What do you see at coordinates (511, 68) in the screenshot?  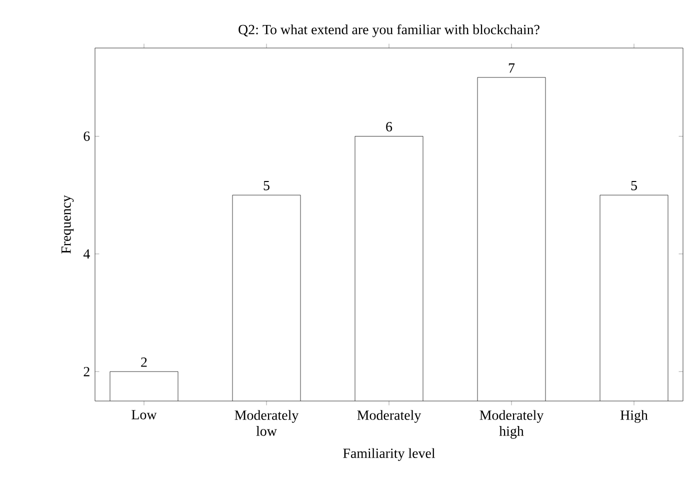 I see `data-label: 7` at bounding box center [511, 68].